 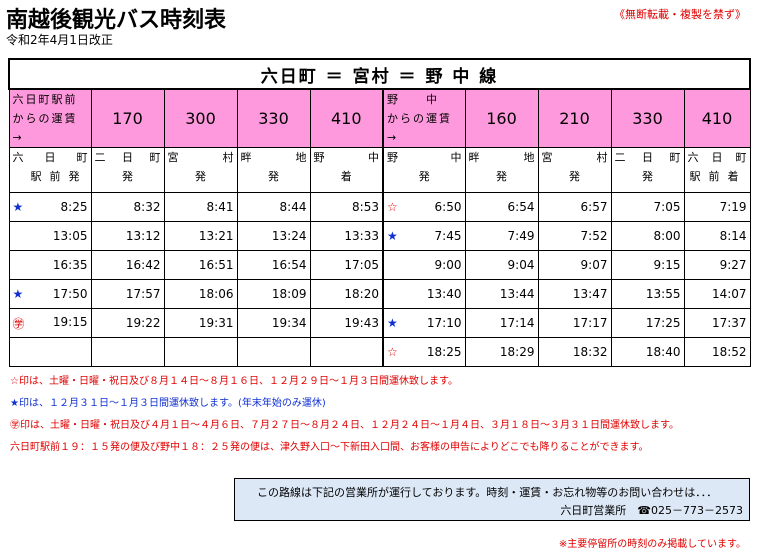 What do you see at coordinates (717, 236) in the screenshot?
I see `time-cell: 8:14` at bounding box center [717, 236].